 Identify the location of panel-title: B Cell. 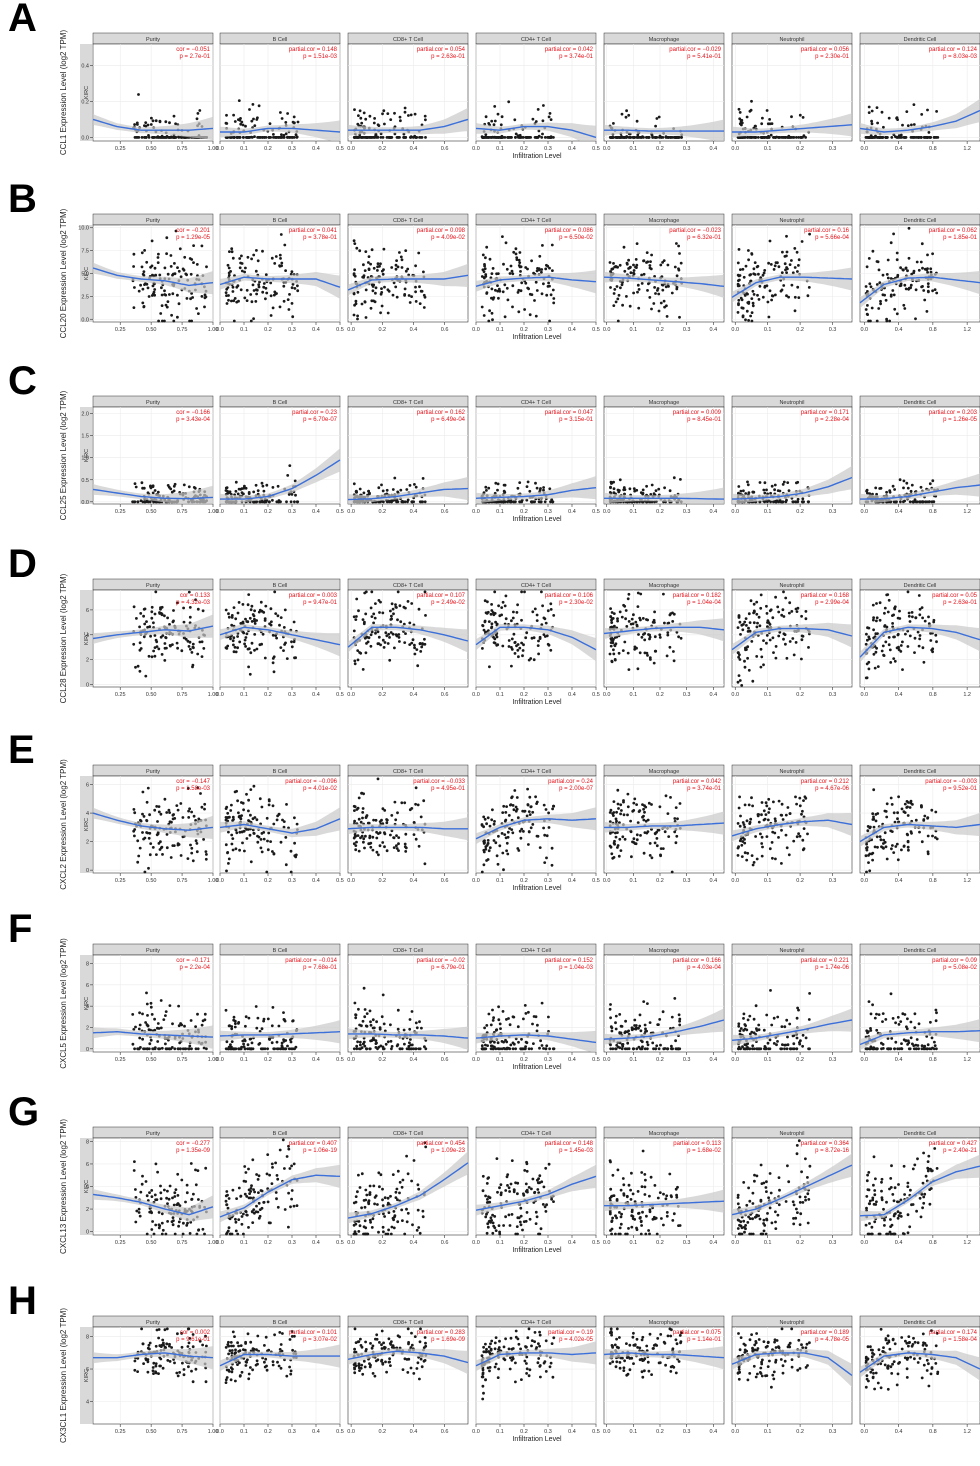
(280, 586).